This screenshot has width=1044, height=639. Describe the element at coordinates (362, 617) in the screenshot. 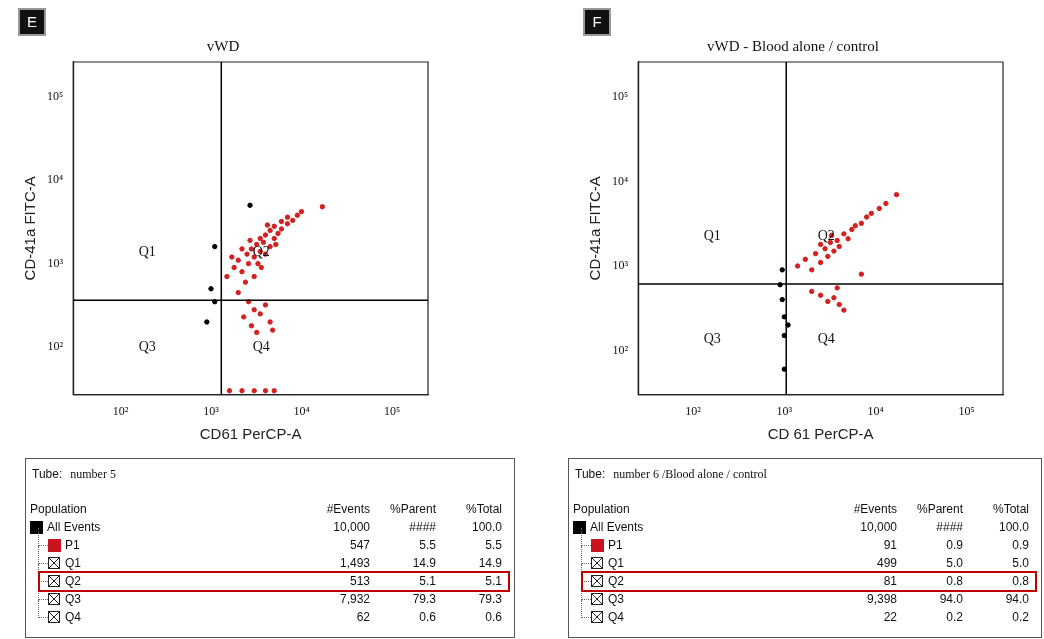

I see `data-label: 62` at that location.